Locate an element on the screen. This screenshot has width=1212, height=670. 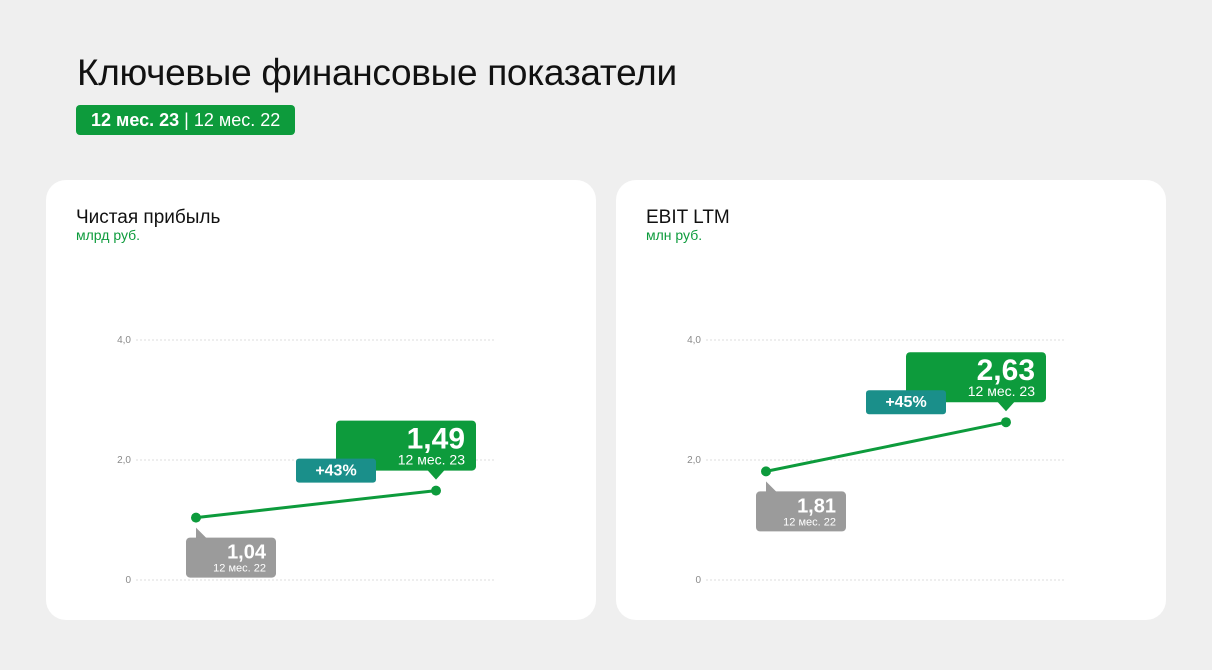
chart-unit: млн руб. is located at coordinates (674, 235).